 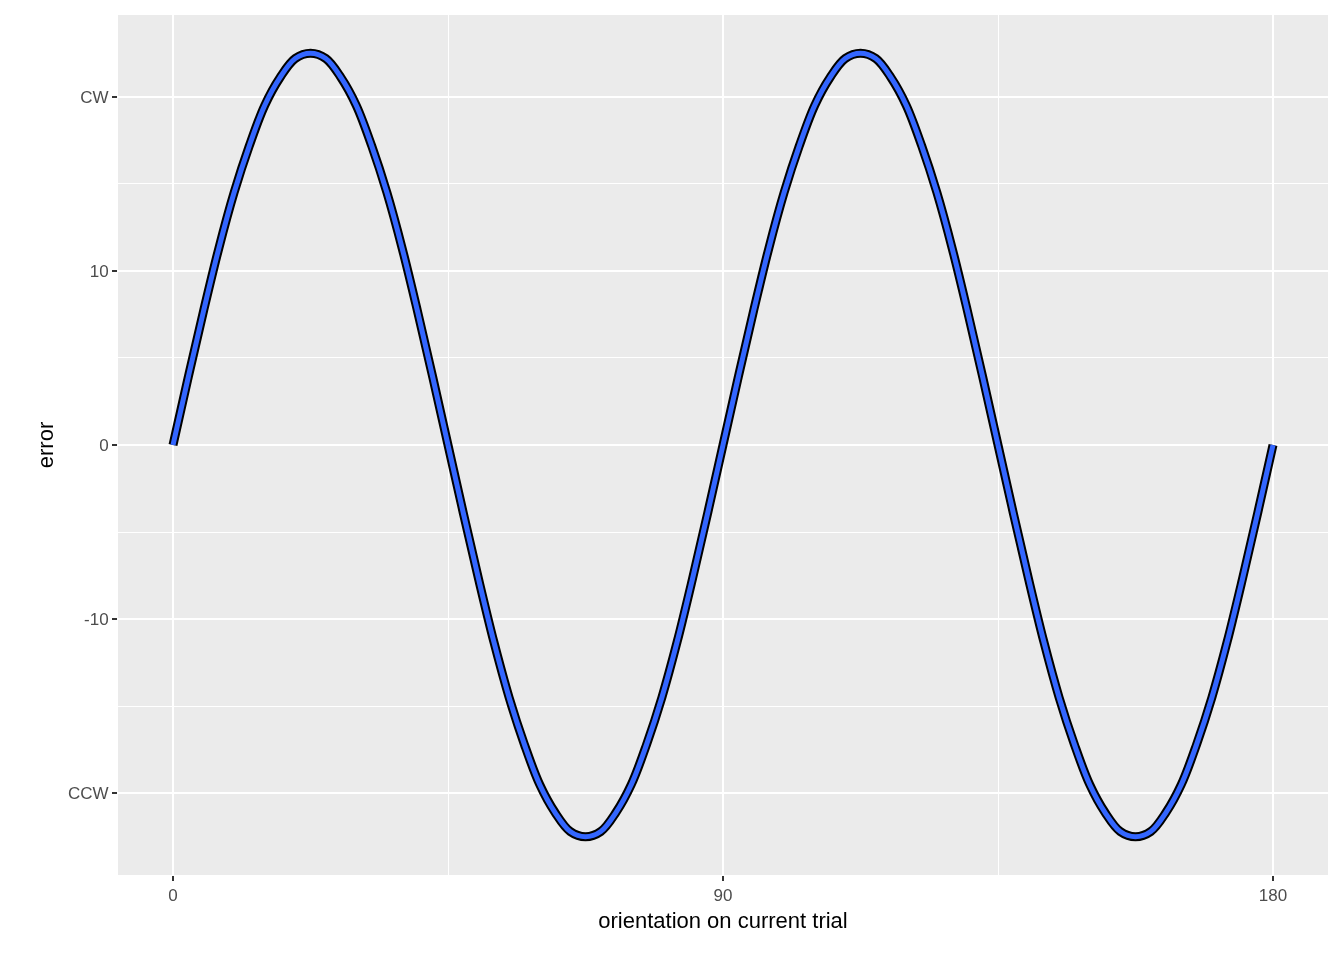 What do you see at coordinates (173, 896) in the screenshot?
I see `x-tick-label: 0` at bounding box center [173, 896].